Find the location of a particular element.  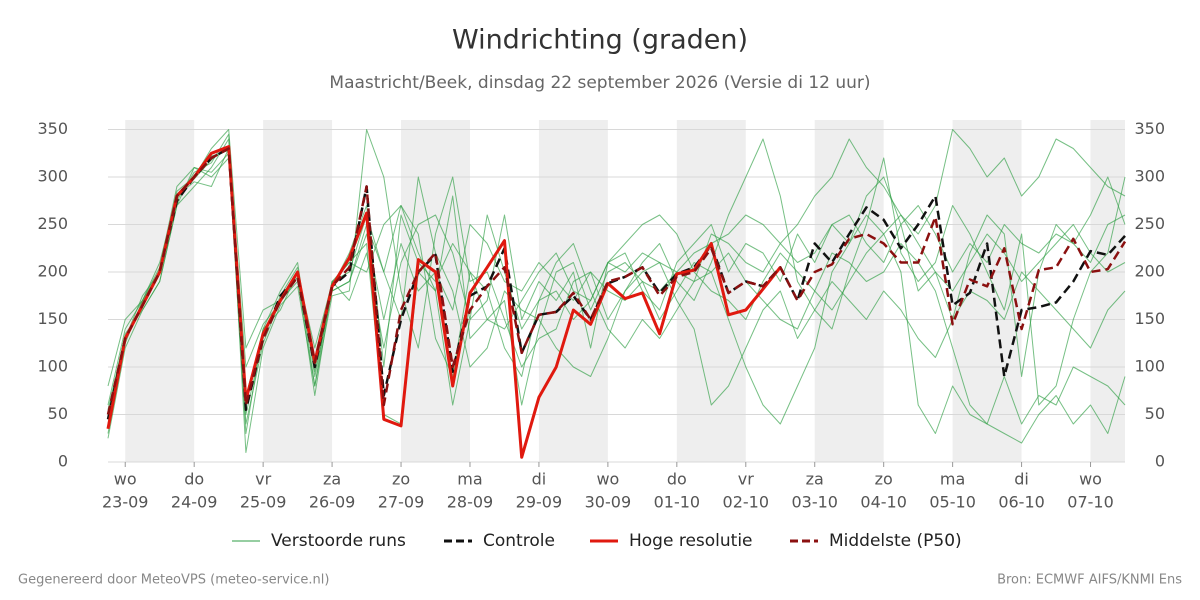

legend-label: Verstoorde runs is located at coordinates (338, 541).